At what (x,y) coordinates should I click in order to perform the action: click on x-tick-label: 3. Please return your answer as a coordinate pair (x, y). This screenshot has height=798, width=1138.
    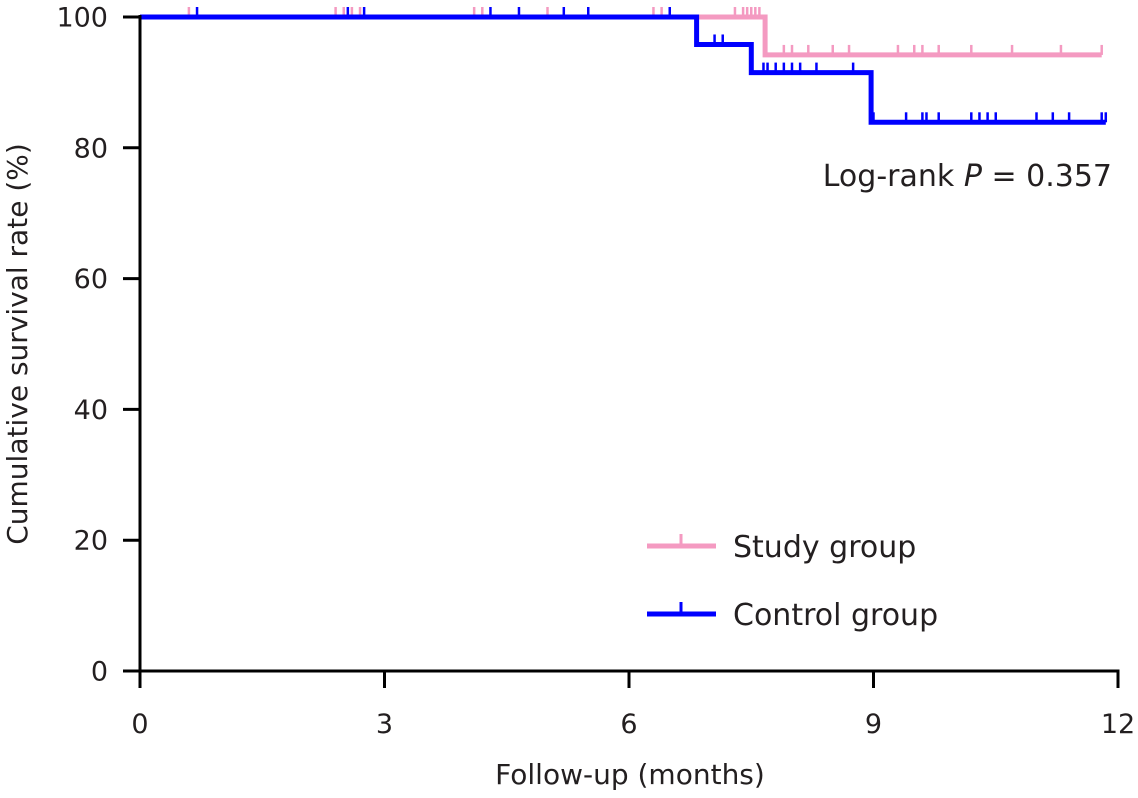
    Looking at the image, I should click on (384, 724).